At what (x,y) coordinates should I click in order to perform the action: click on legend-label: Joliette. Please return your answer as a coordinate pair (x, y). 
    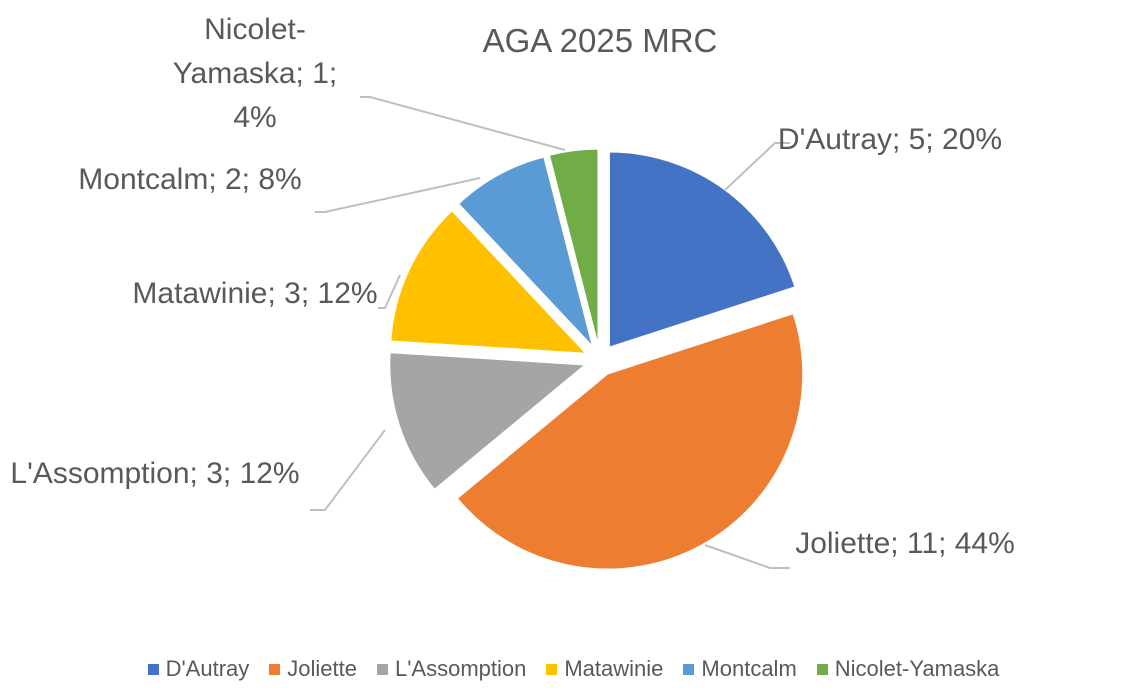
    Looking at the image, I should click on (322, 668).